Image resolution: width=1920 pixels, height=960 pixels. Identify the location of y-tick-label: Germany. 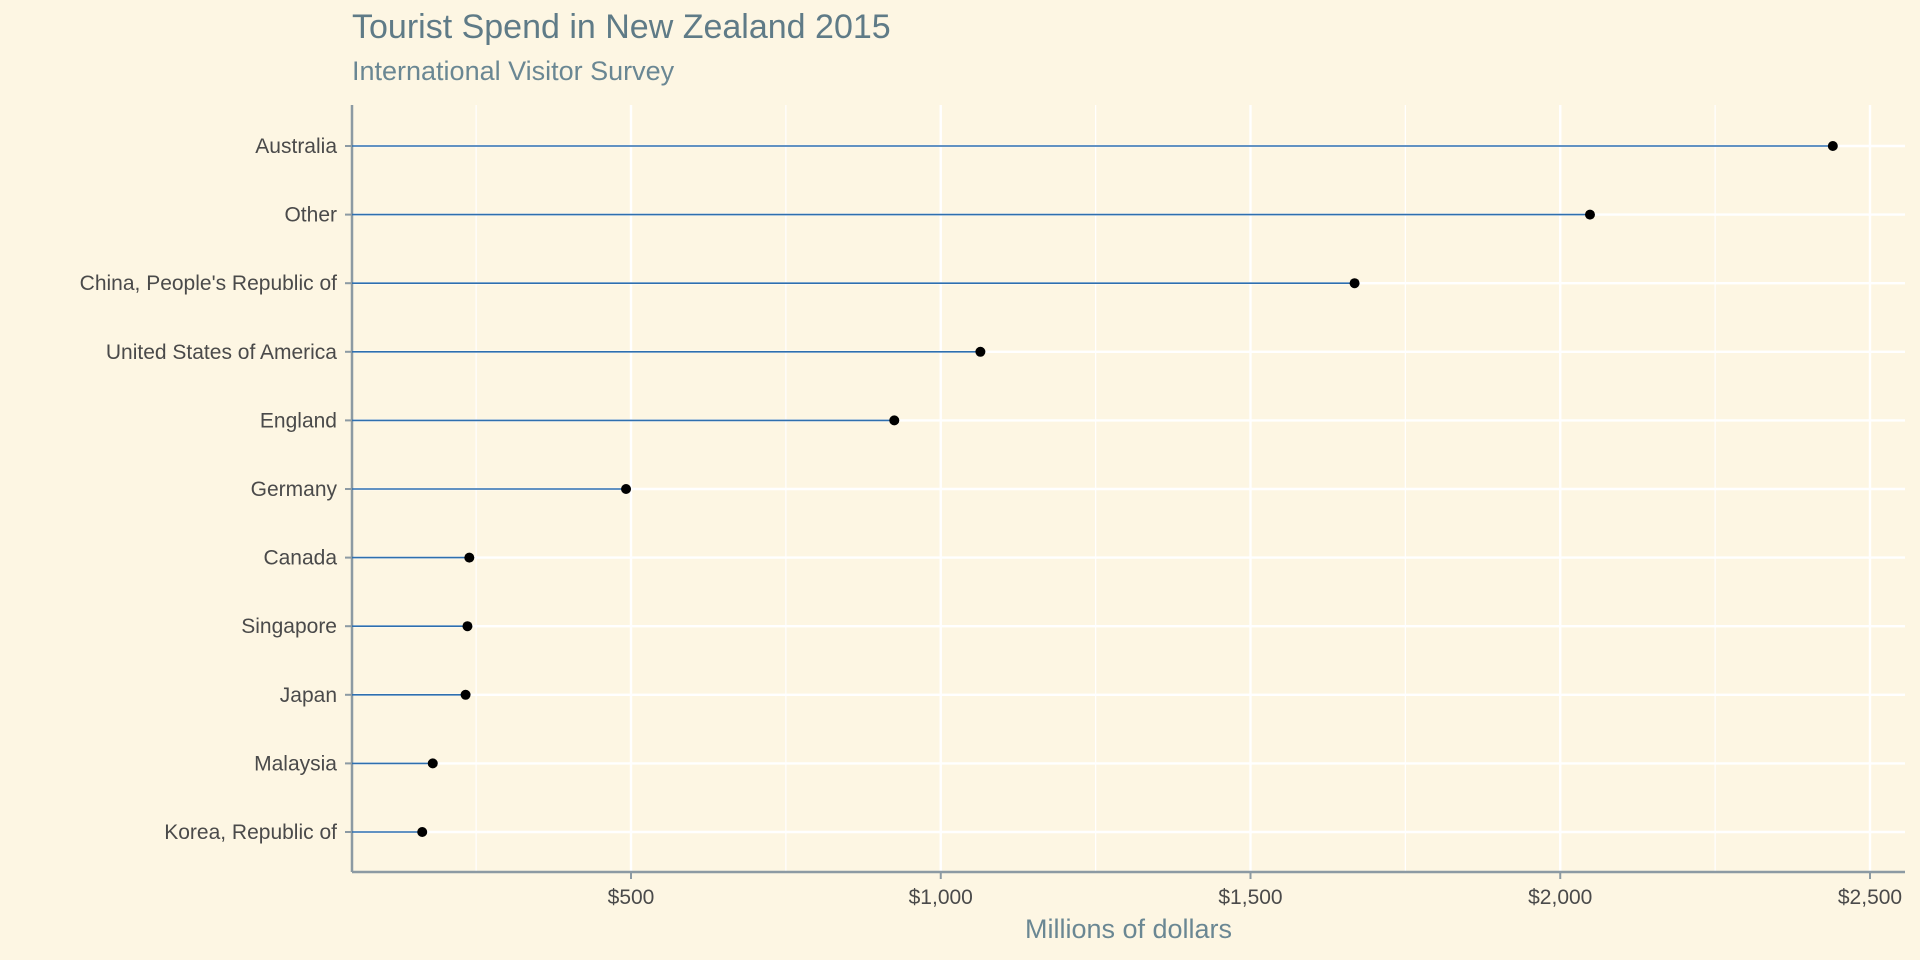
(294, 489).